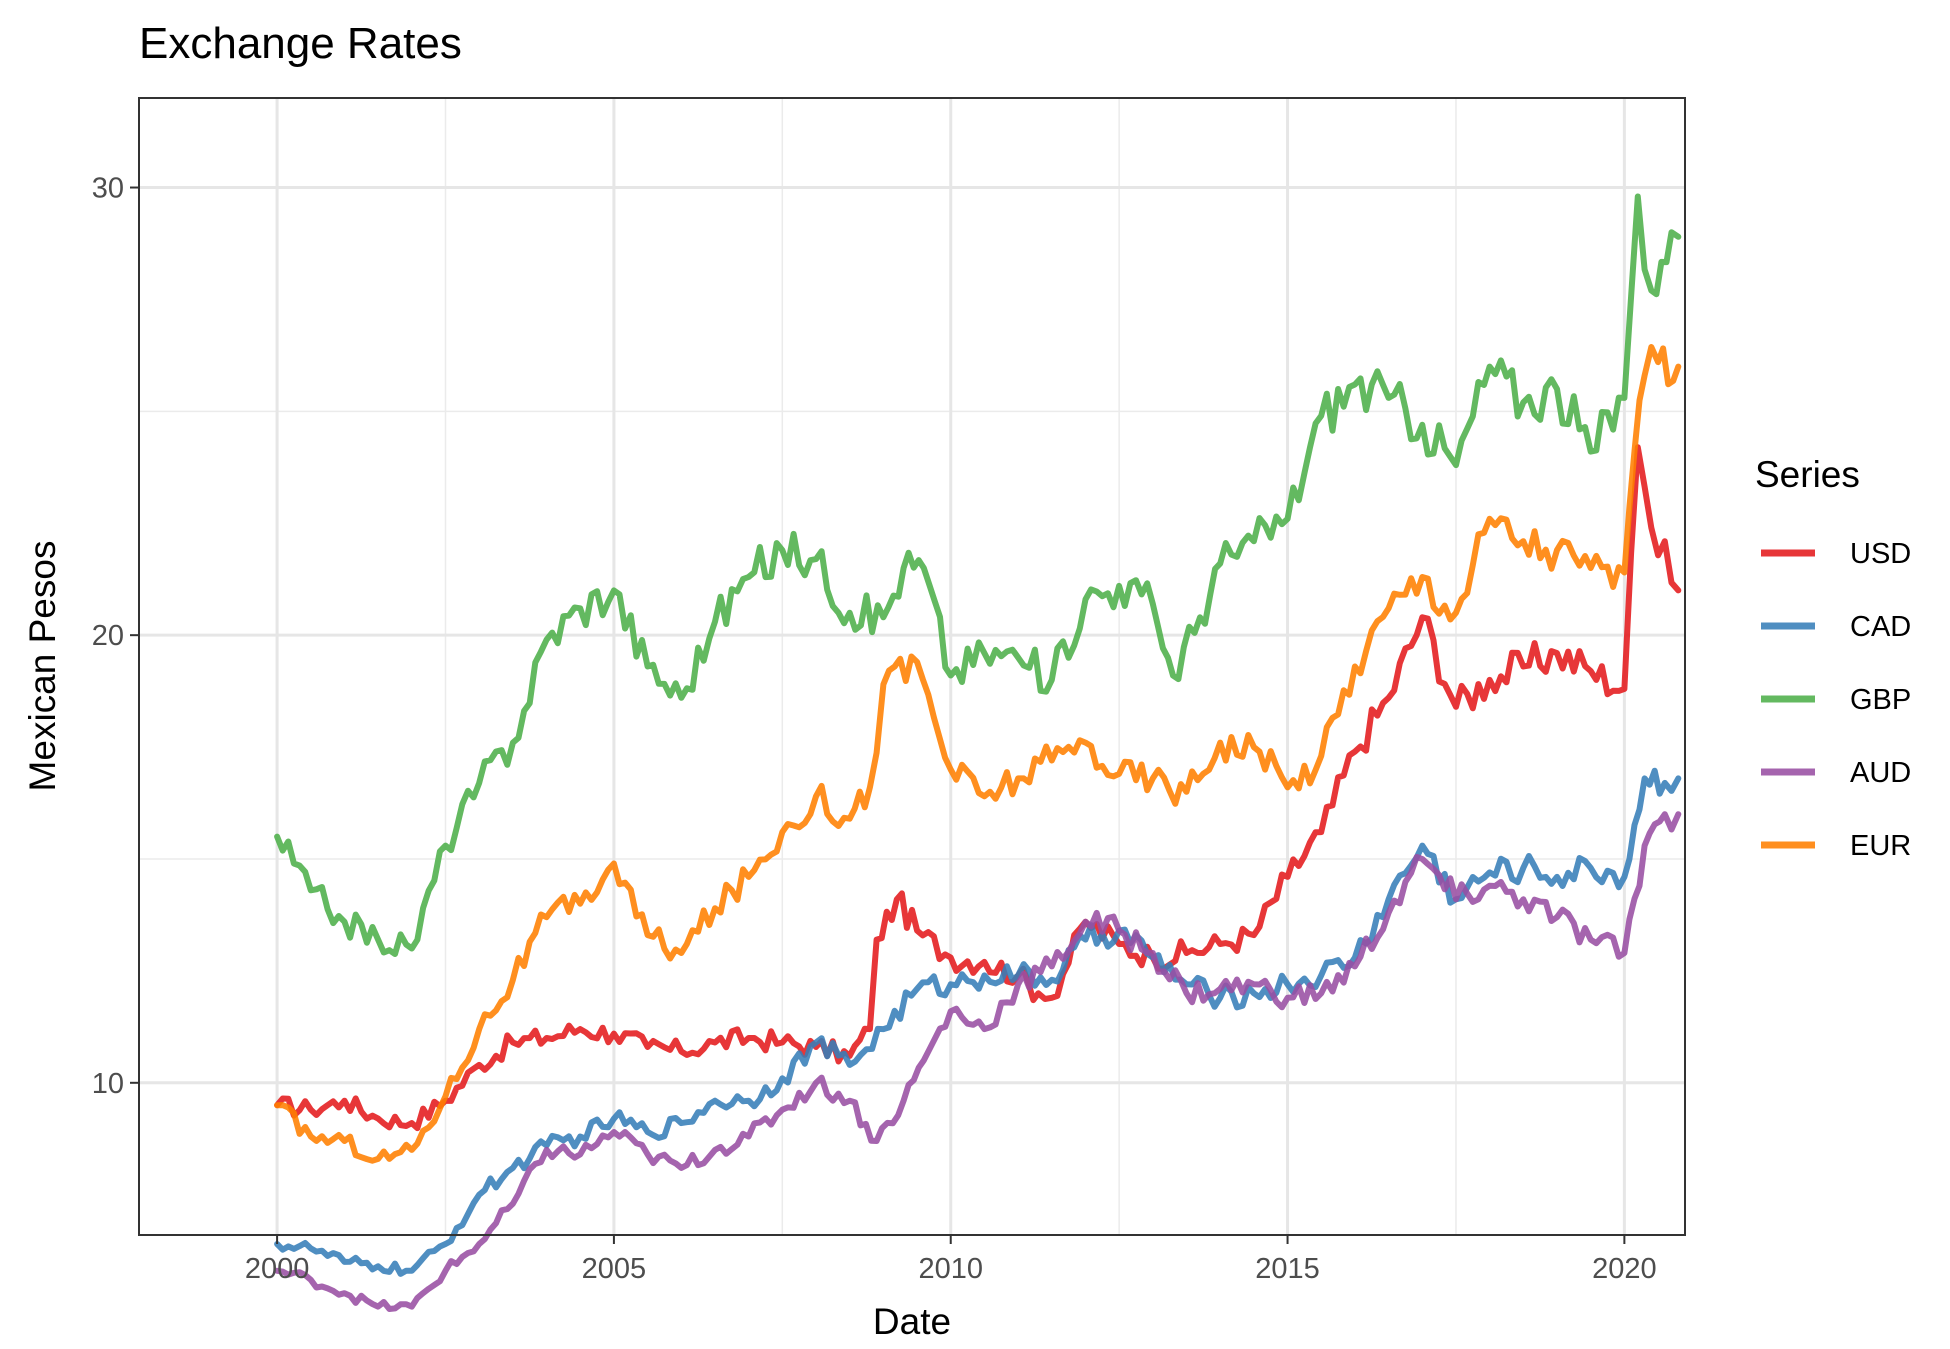  Describe the element at coordinates (1624, 1269) in the screenshot. I see `x-tick-label: 2020` at that location.